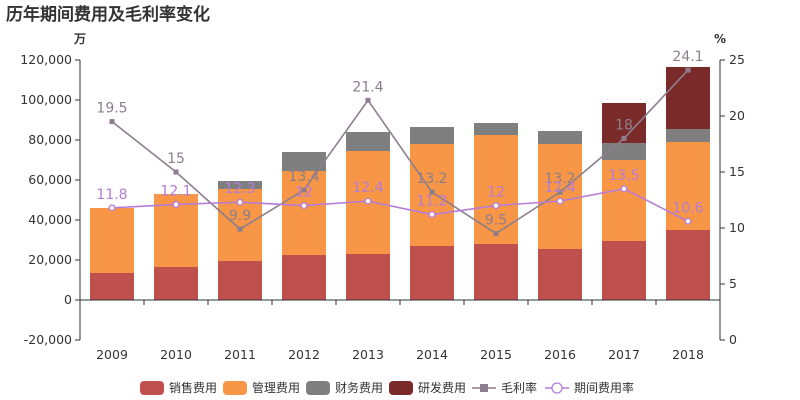 The height and width of the screenshot is (400, 800). What do you see at coordinates (432, 273) in the screenshot?
I see `bar-2014-销售费用` at bounding box center [432, 273].